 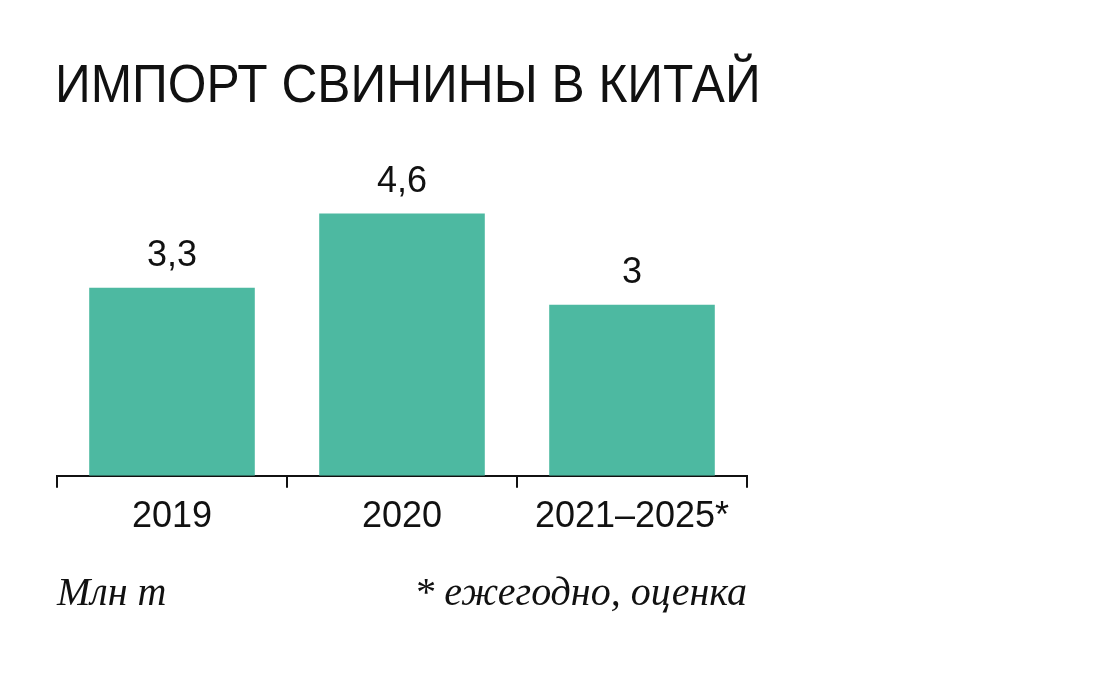 I want to click on data-label: 3, so click(x=632, y=270).